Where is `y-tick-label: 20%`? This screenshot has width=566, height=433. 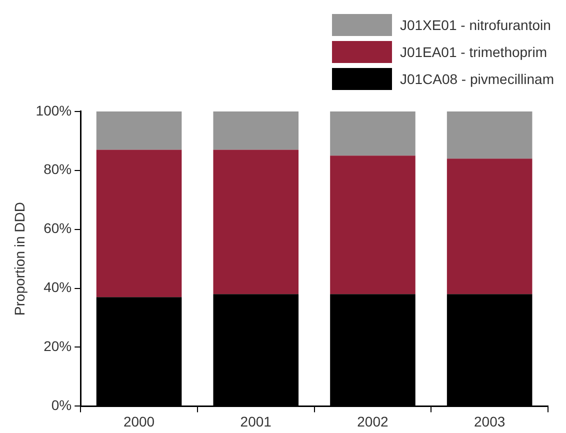 y-tick-label: 20% is located at coordinates (58, 346).